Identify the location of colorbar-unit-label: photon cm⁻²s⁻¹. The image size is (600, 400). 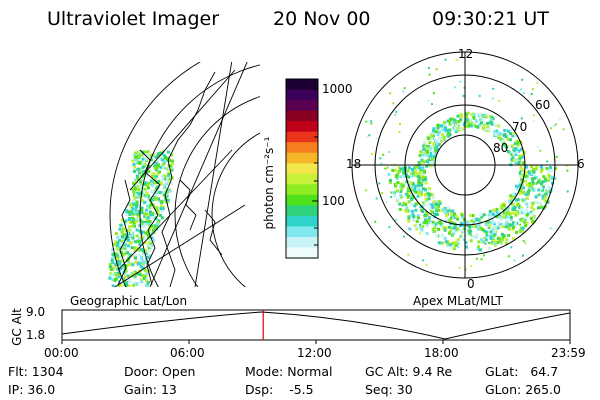
(269, 183).